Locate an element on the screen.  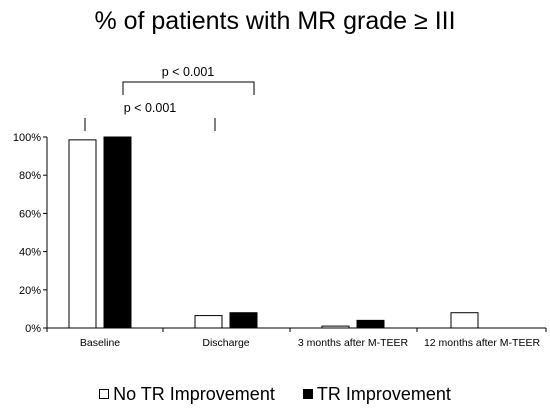
legend-swatch-tr-improvement is located at coordinates (307, 394).